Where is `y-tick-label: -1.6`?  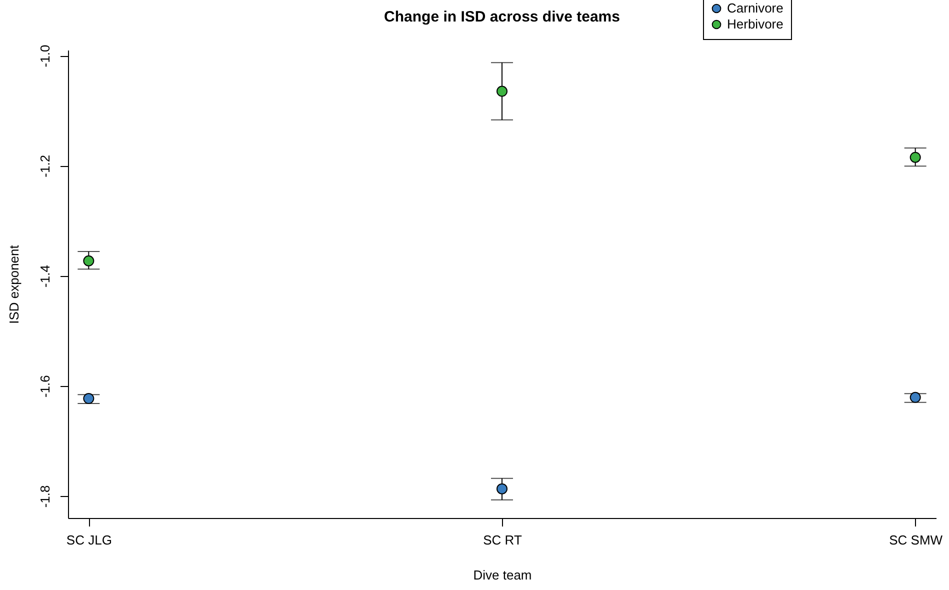 y-tick-label: -1.6 is located at coordinates (45, 386).